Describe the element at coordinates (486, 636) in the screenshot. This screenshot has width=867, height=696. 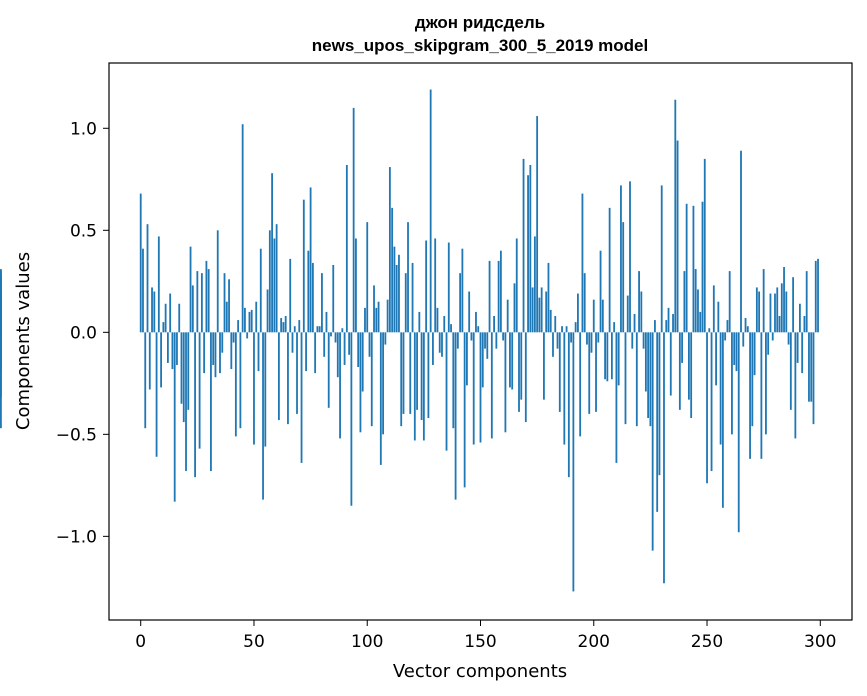
I see `x-ticks: 0 50 100 150 200 250 300` at that location.